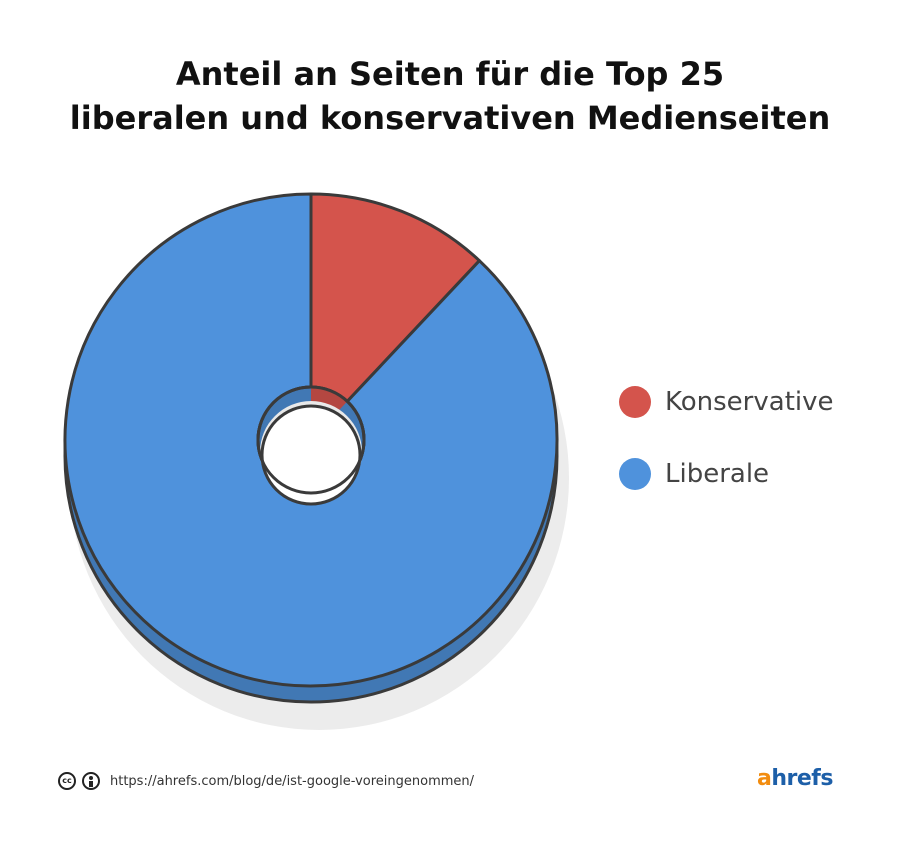 The width and height of the screenshot is (900, 852). What do you see at coordinates (764, 778) in the screenshot?
I see `logo-letter-a: a` at bounding box center [764, 778].